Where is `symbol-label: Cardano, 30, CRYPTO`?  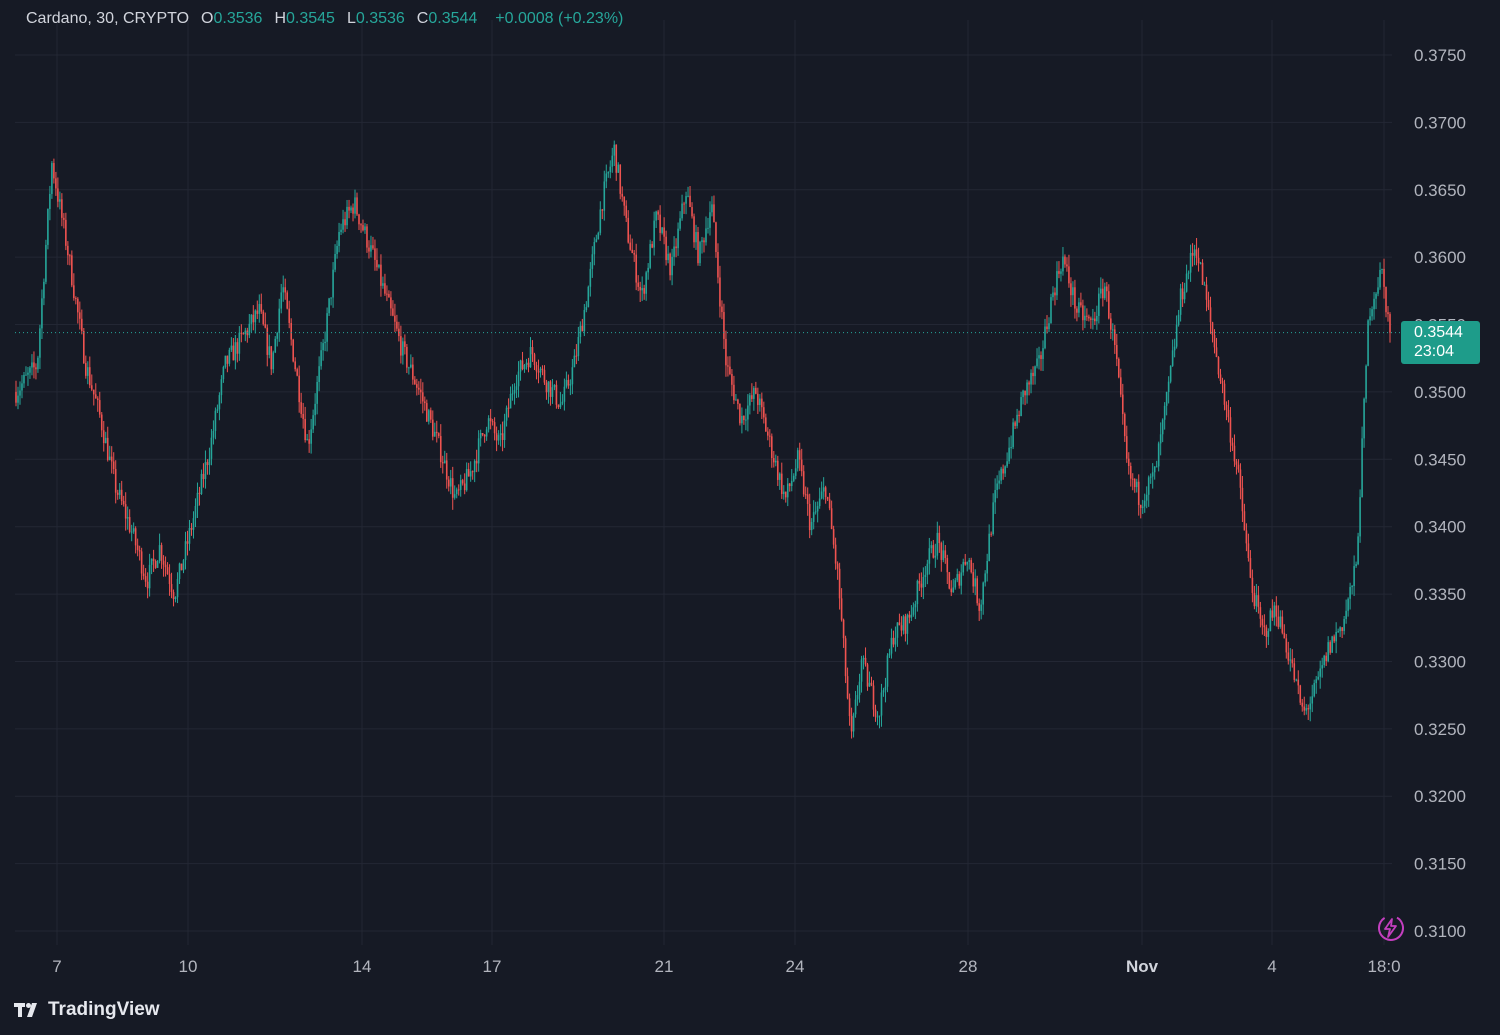
symbol-label: Cardano, 30, CRYPTO is located at coordinates (108, 18).